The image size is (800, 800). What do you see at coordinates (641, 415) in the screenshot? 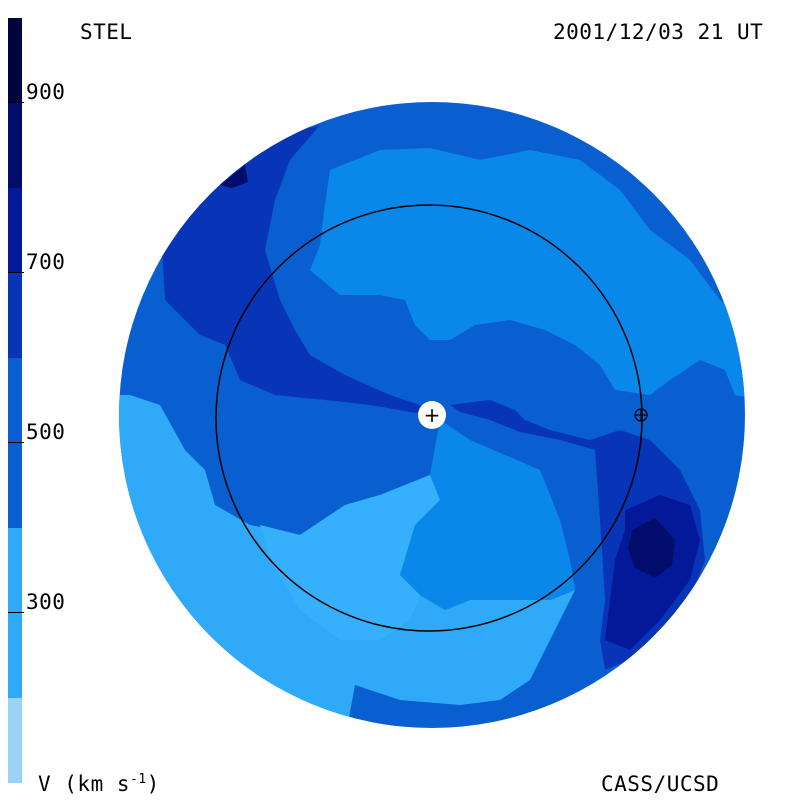
I see `earth-icon` at bounding box center [641, 415].